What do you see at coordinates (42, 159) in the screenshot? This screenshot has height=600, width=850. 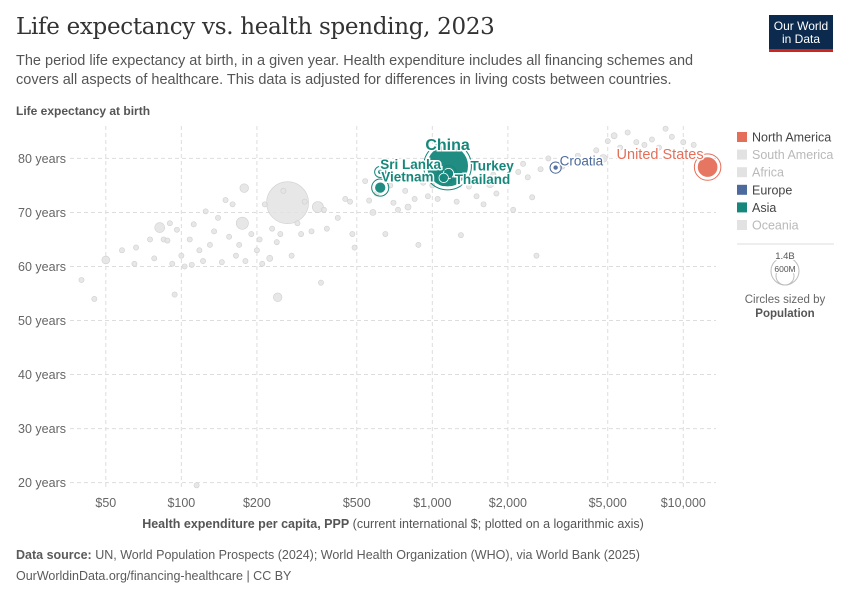 I see `y-tick-label: 80 years` at bounding box center [42, 159].